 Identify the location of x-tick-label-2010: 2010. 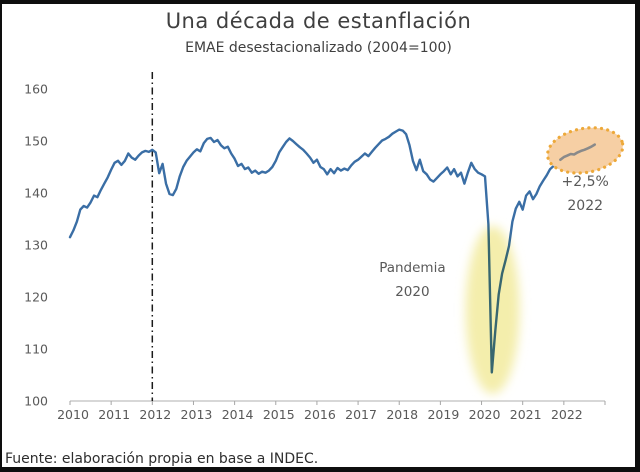
(73, 414).